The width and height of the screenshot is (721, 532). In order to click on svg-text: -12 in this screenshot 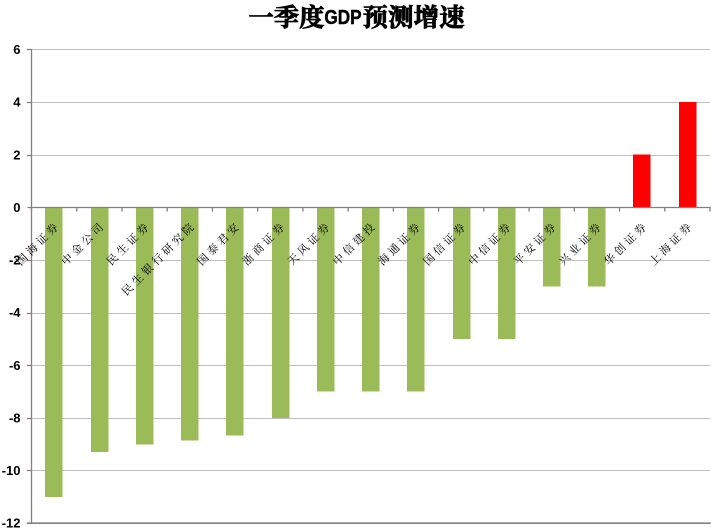, I will do `click(11, 523)`.